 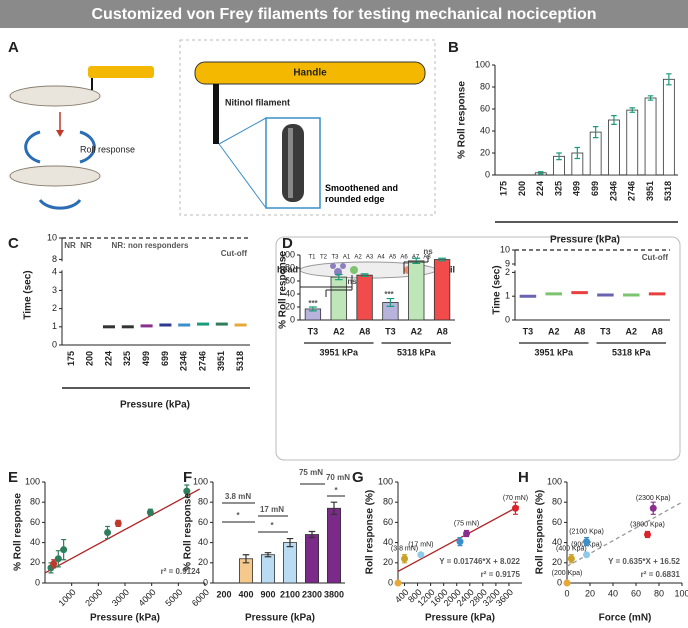 I want to click on x-tick-label: 400, so click(x=245, y=594).